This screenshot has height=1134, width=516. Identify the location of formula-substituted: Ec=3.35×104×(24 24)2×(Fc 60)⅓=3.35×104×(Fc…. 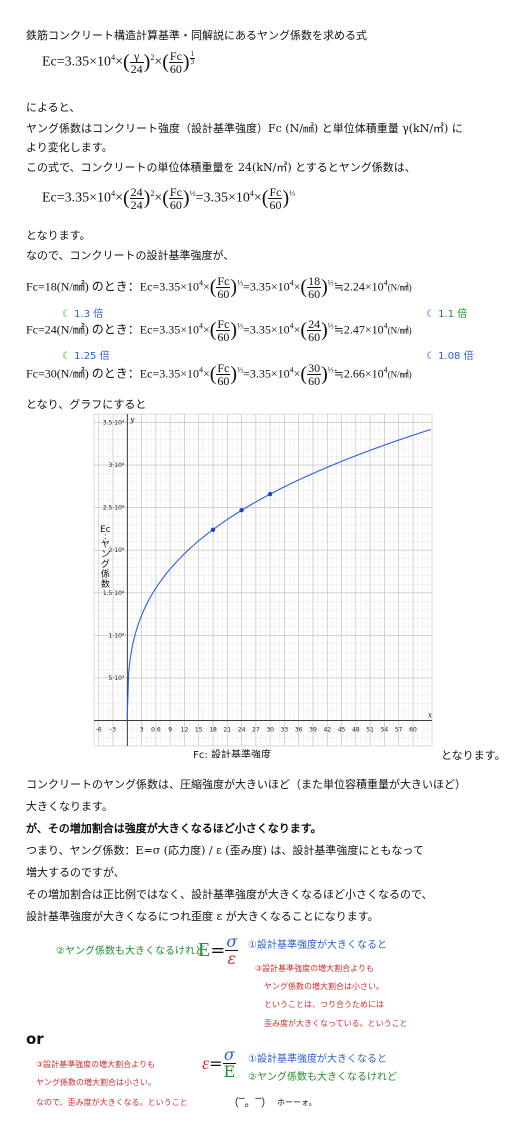
(169, 198).